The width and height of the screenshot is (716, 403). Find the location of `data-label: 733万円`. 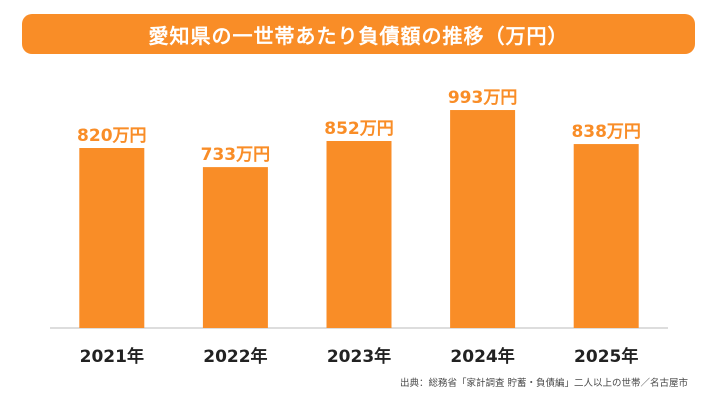

data-label: 733万円 is located at coordinates (236, 155).